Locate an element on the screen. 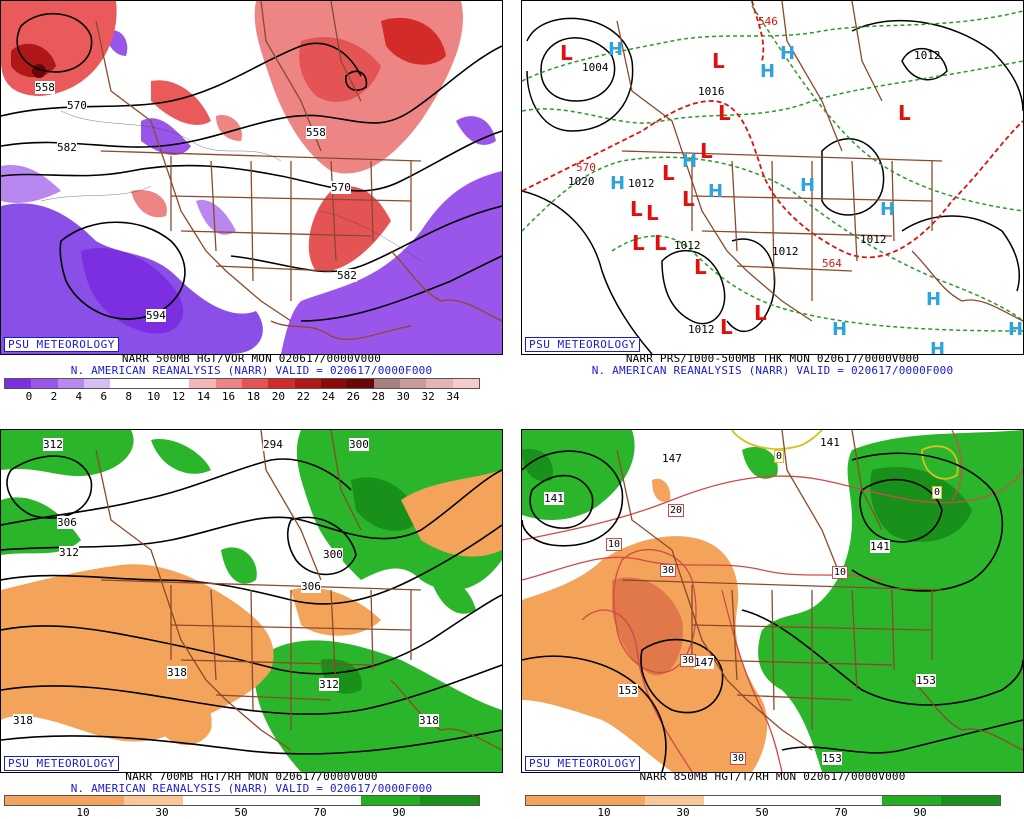 This screenshot has height=819, width=1024. map-title: NARR 850MB HGT/T/RH MON 020617/0000V000 is located at coordinates (772, 776).